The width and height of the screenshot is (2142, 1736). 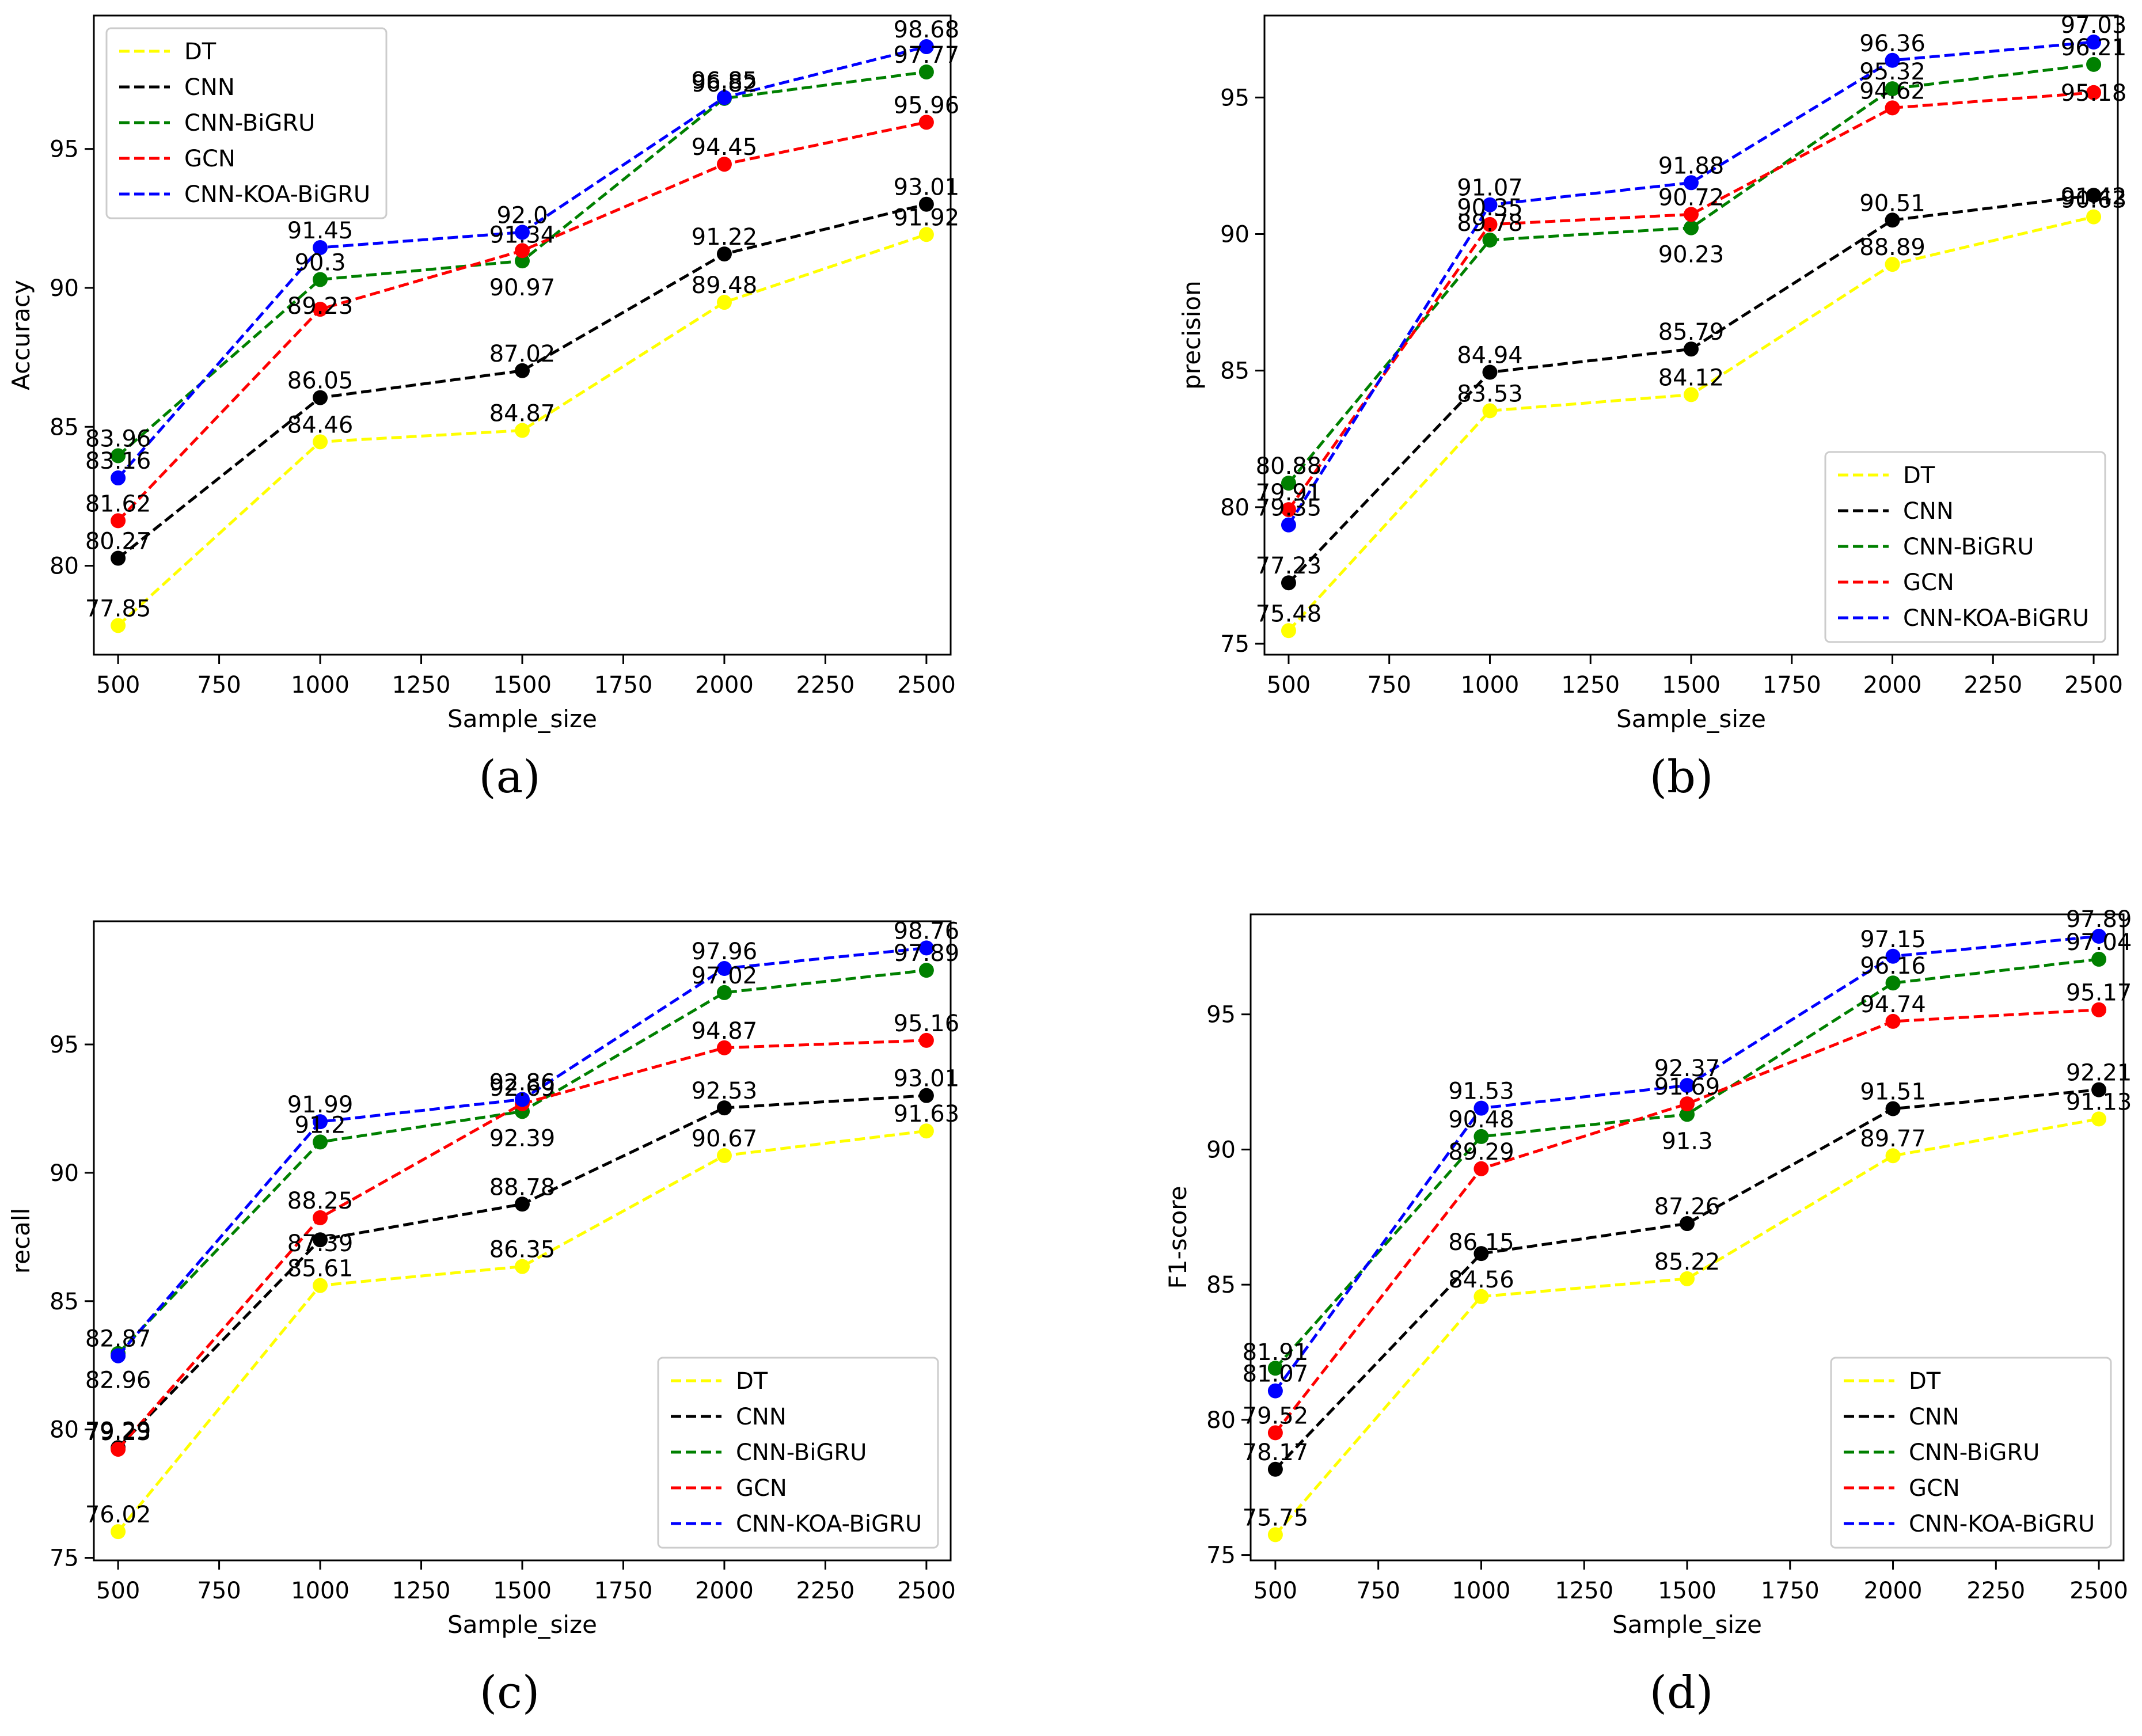 What do you see at coordinates (1892, 91) in the screenshot?
I see `data-label: 94.62` at bounding box center [1892, 91].